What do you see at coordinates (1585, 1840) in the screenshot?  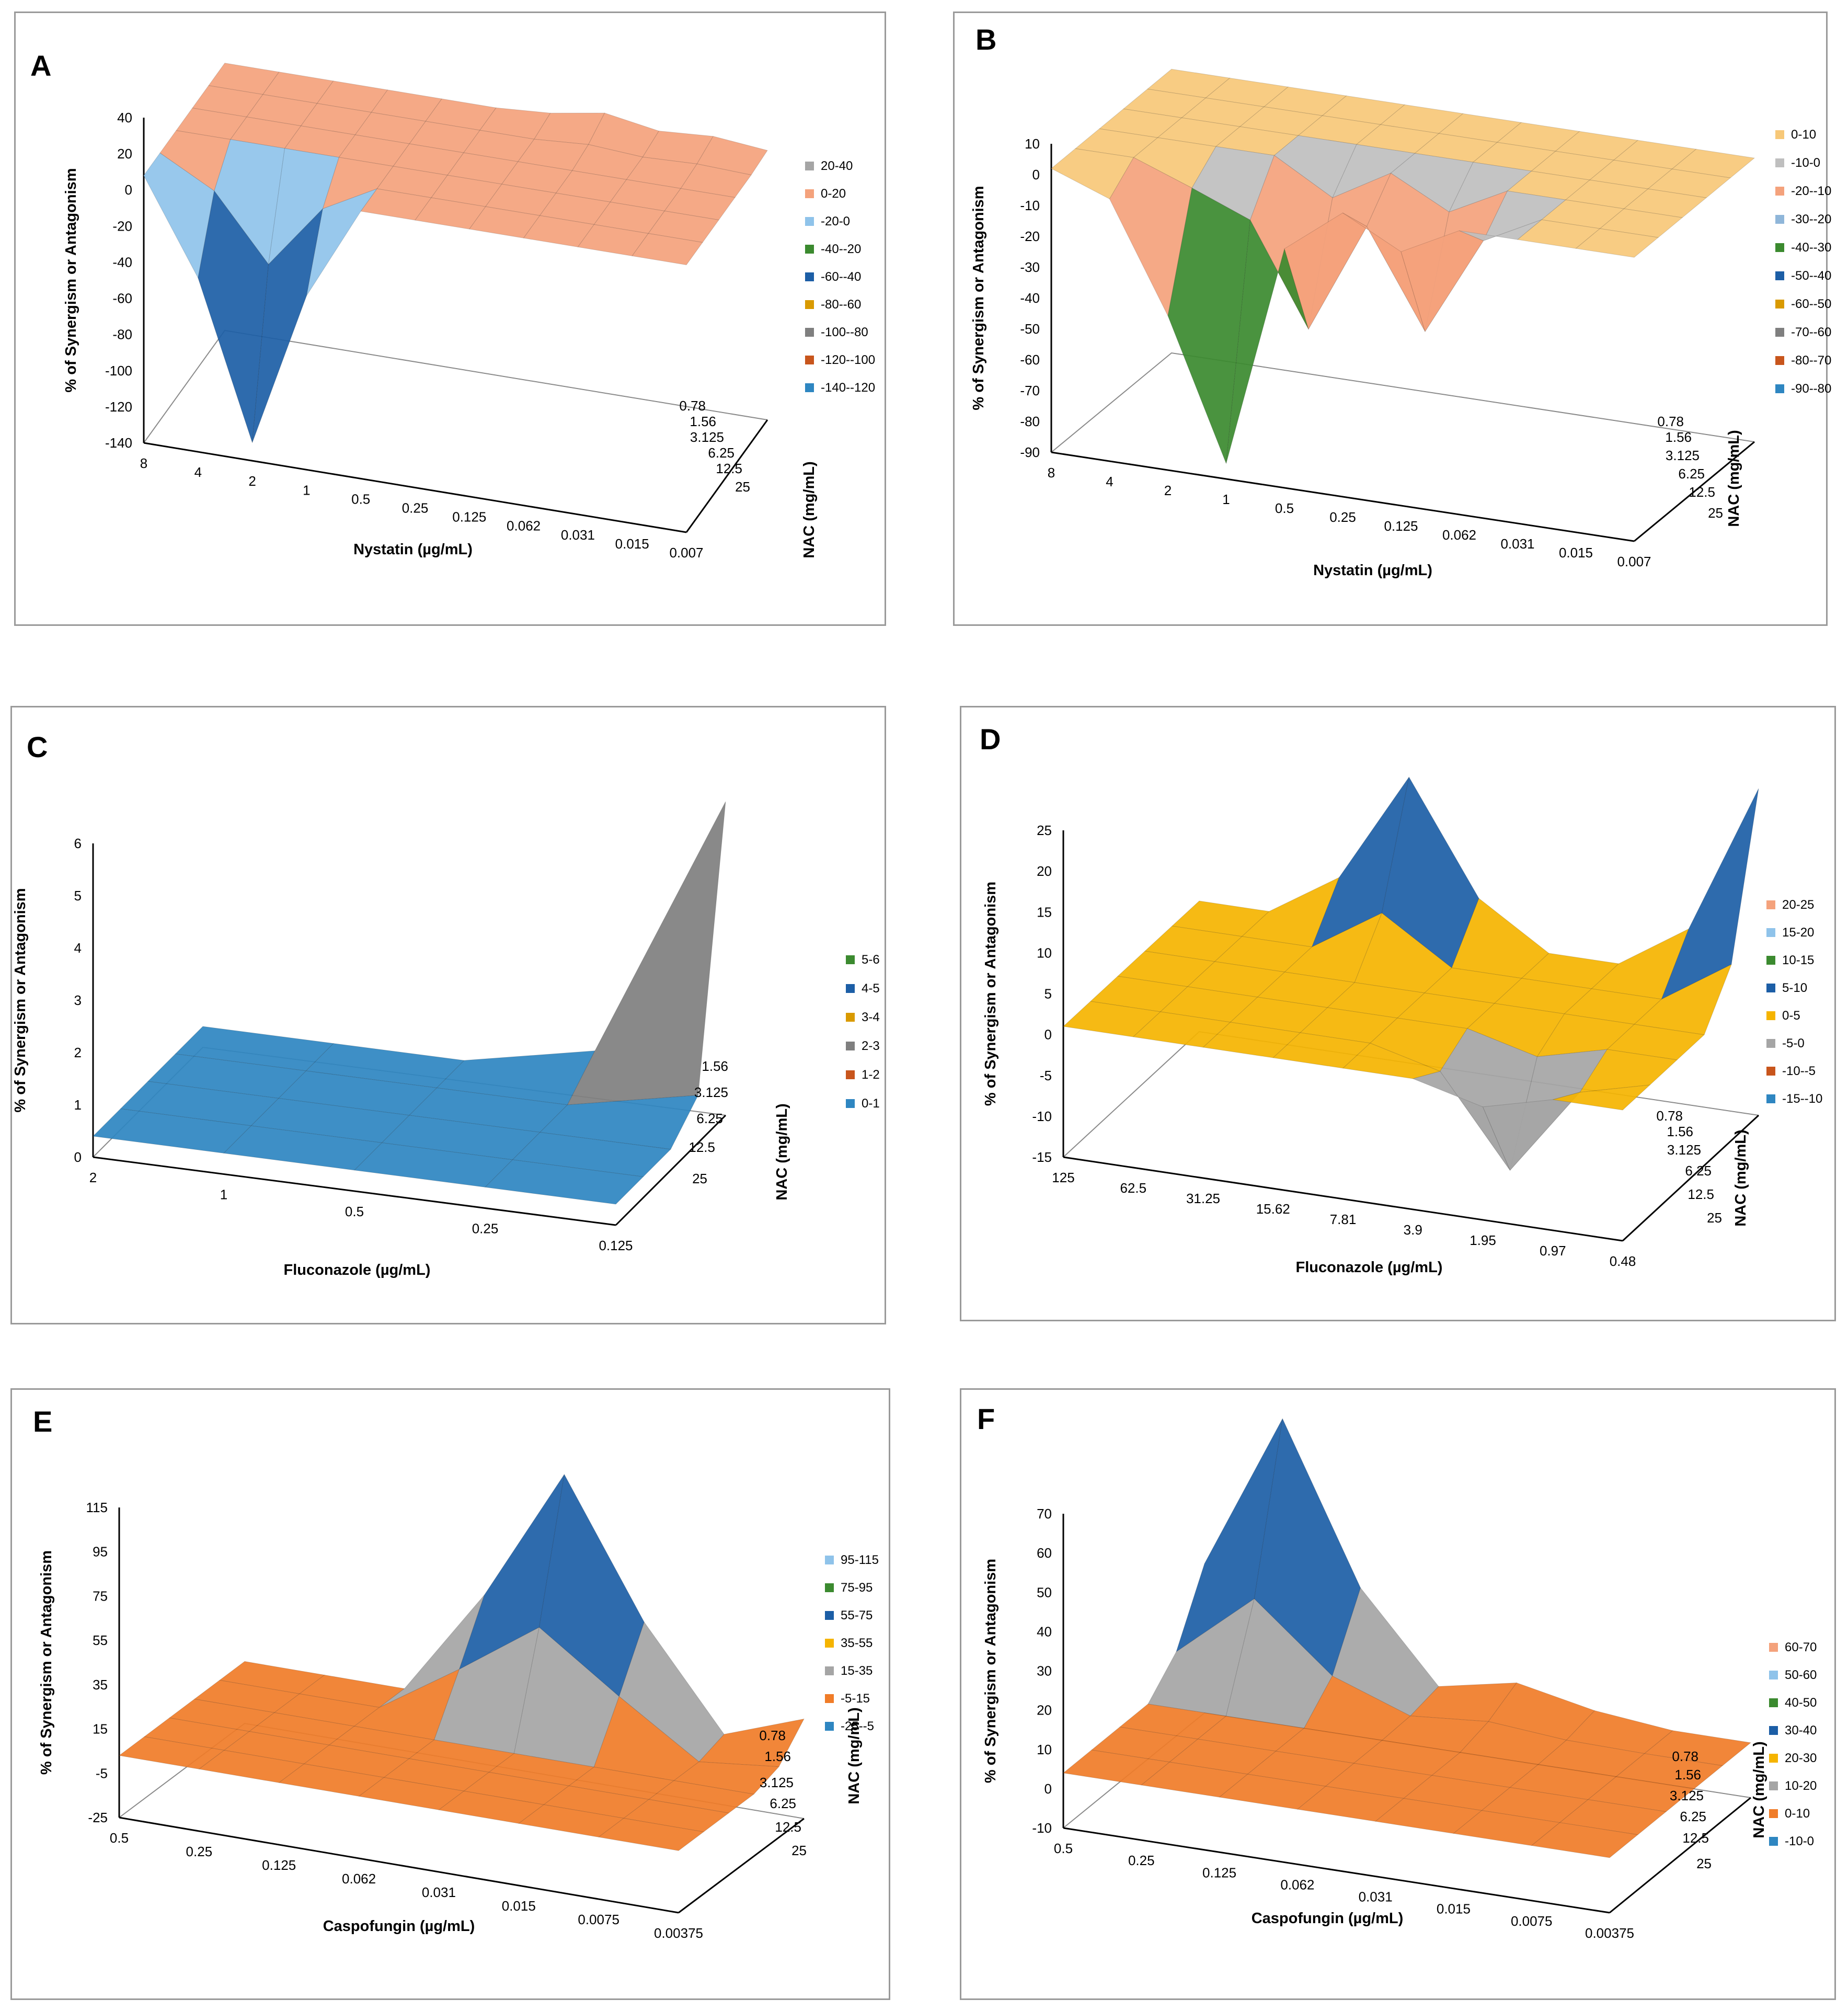 I see `chart-f-surface-cell` at bounding box center [1585, 1840].